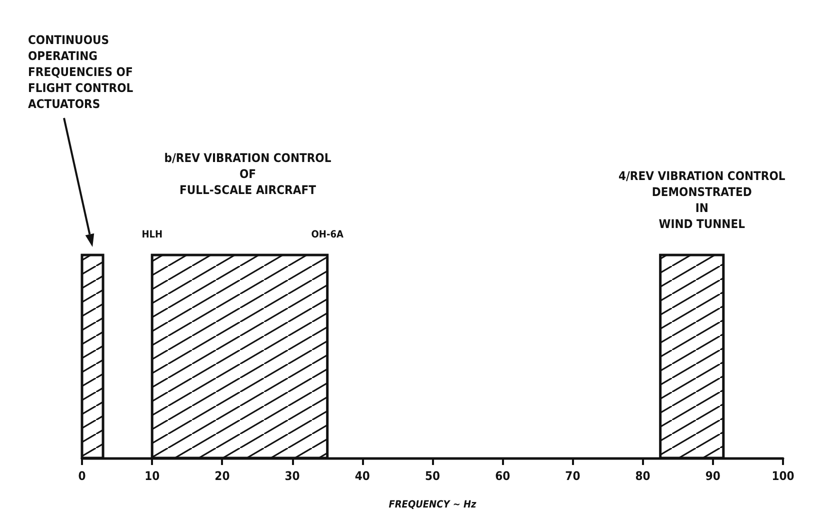 The width and height of the screenshot is (817, 526). I want to click on x-tick-label: 0, so click(82, 476).